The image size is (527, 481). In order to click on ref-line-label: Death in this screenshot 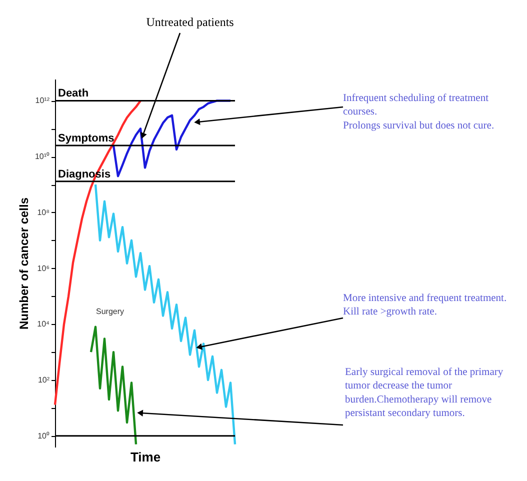, I will do `click(73, 94)`.